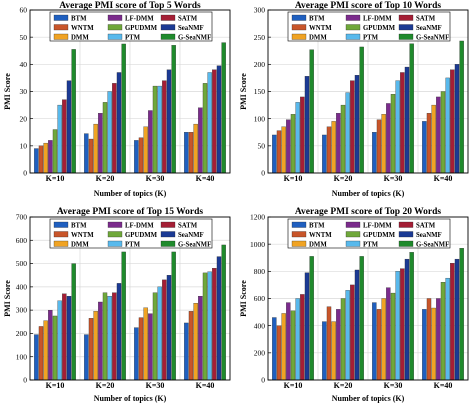  I want to click on legend-label-dmm: DMM, so click(80, 244).